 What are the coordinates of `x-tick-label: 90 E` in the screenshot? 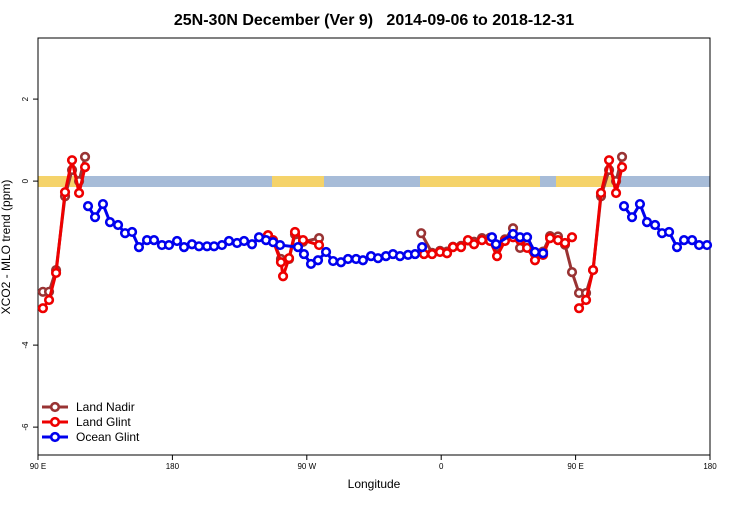 It's located at (575, 466).